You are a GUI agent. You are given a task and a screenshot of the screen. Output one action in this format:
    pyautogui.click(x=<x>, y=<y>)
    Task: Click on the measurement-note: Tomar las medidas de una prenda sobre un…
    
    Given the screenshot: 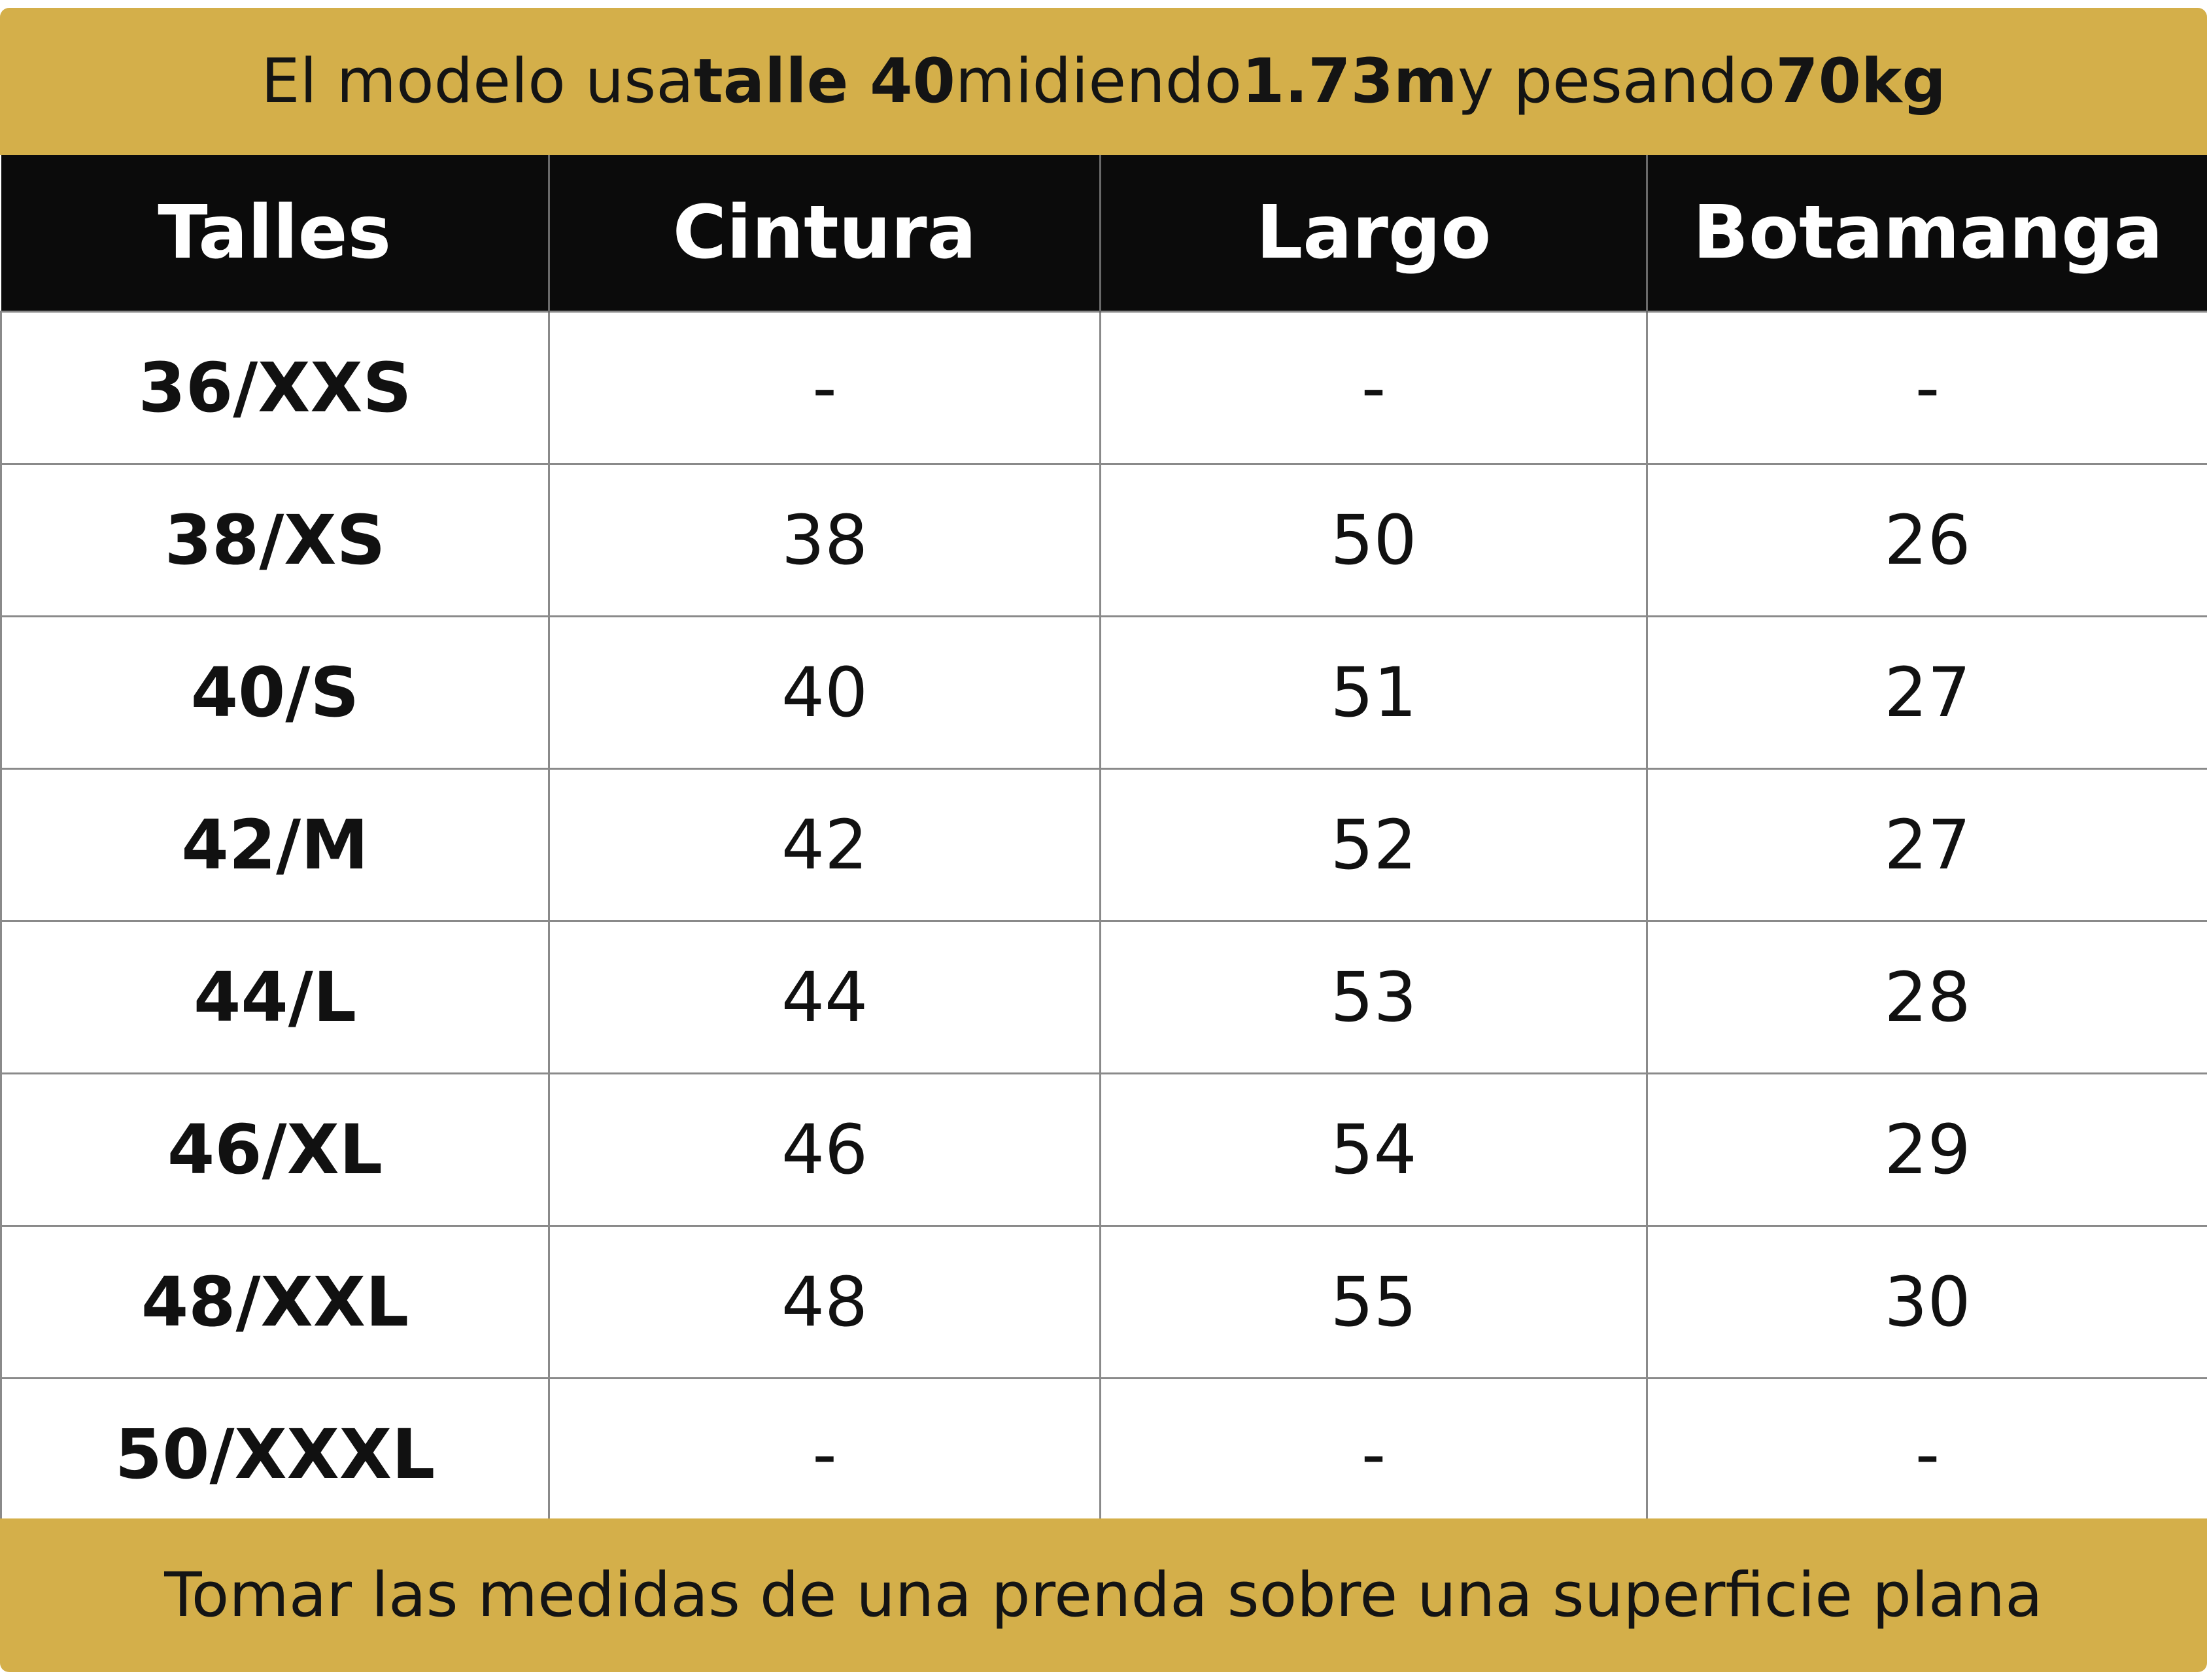 What is the action you would take?
    pyautogui.click(x=1103, y=1595)
    